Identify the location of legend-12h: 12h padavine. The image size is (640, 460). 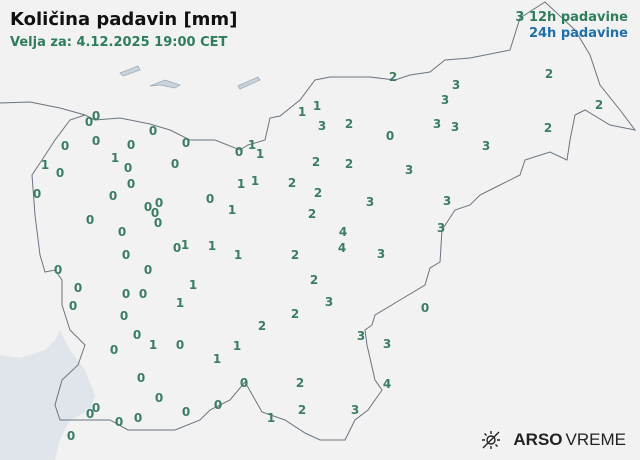
(578, 17).